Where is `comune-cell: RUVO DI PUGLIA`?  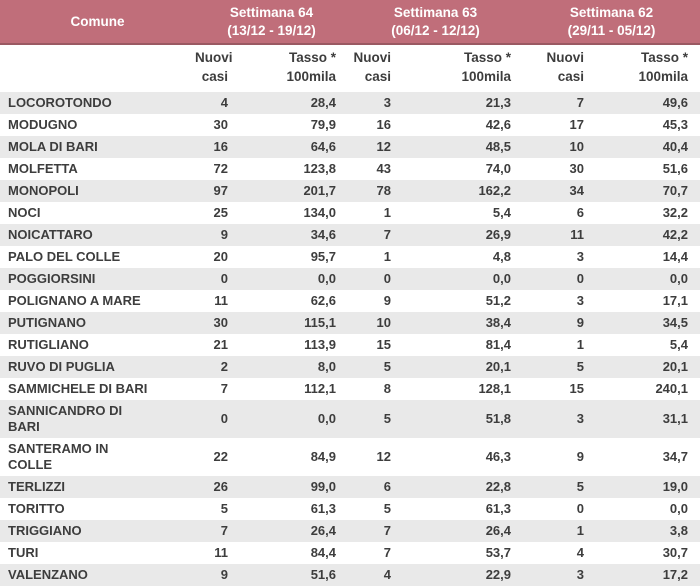 comune-cell: RUVO DI PUGLIA is located at coordinates (61, 366).